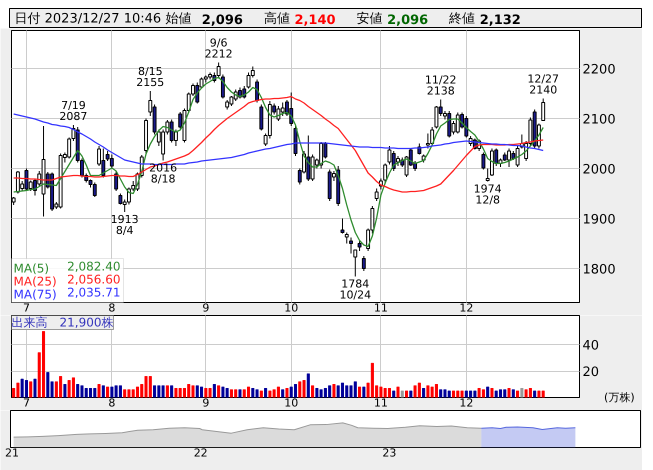 This screenshot has width=653, height=470. Describe the element at coordinates (112, 403) in the screenshot. I see `x-tick-label: 8` at that location.